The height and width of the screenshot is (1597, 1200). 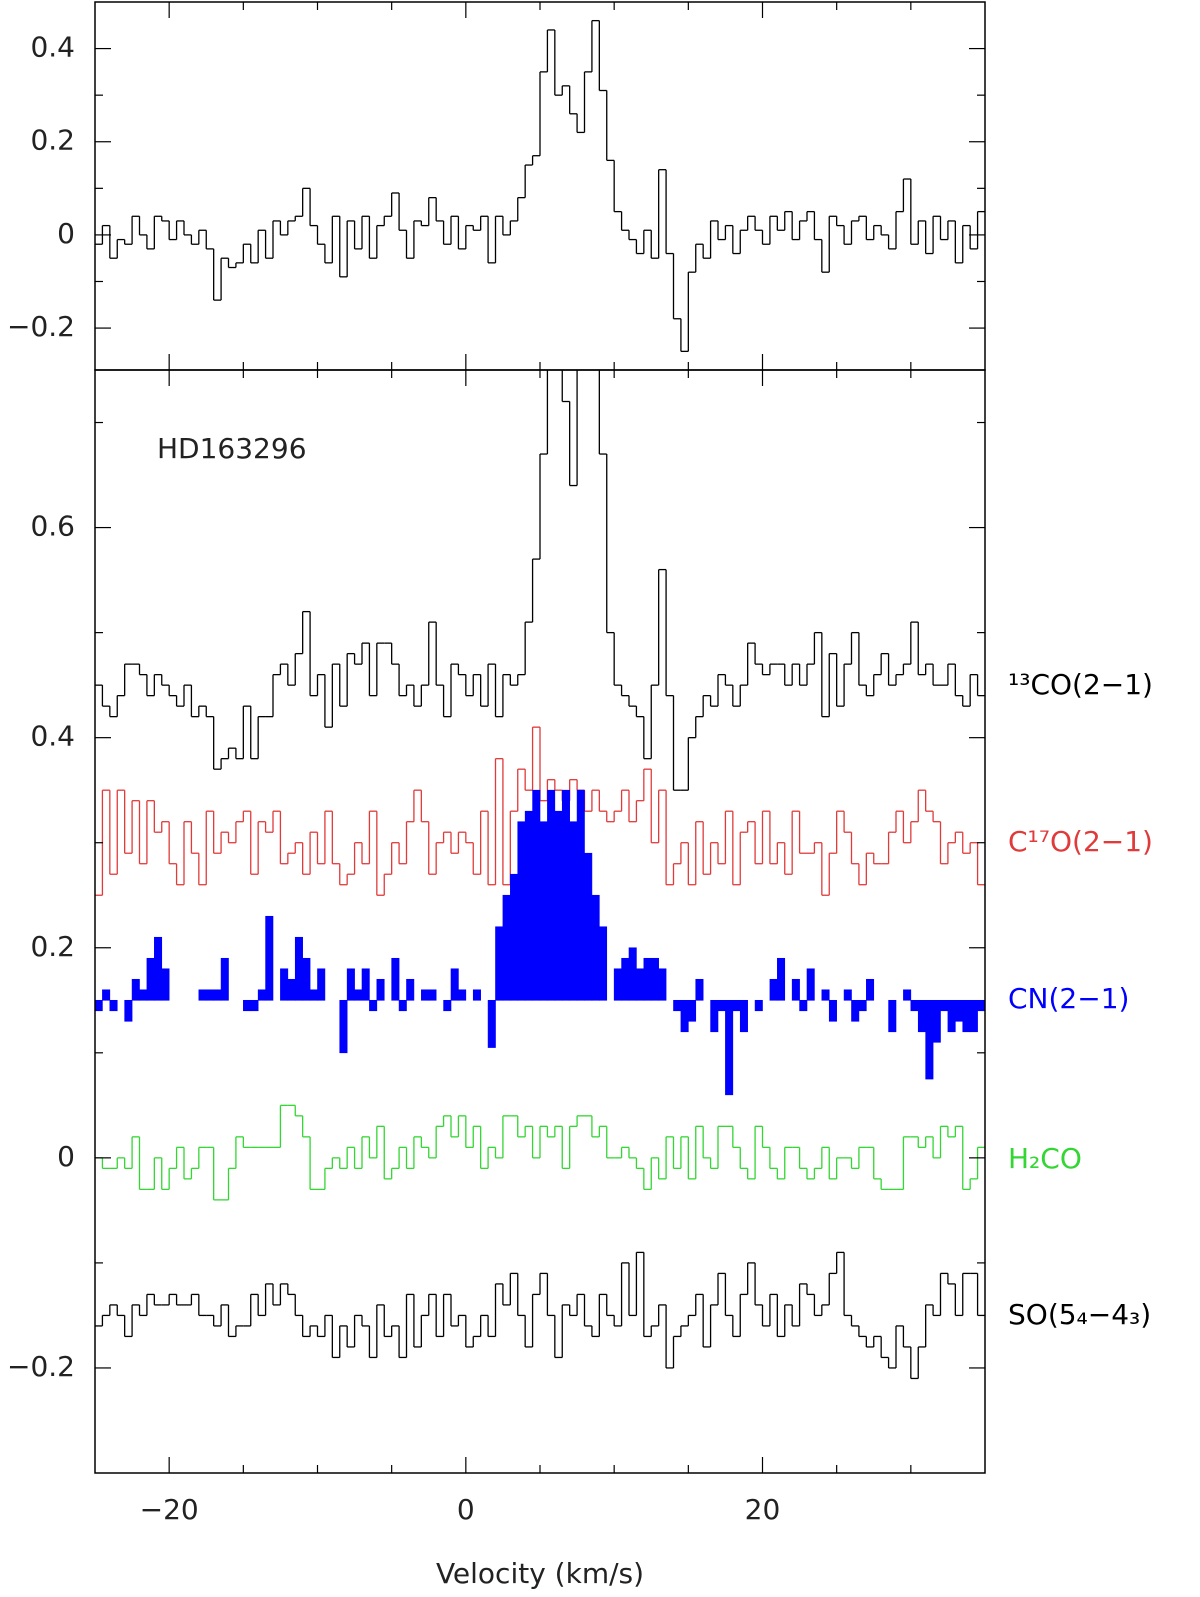 I want to click on y-tick-label: 0.6, so click(x=52, y=526).